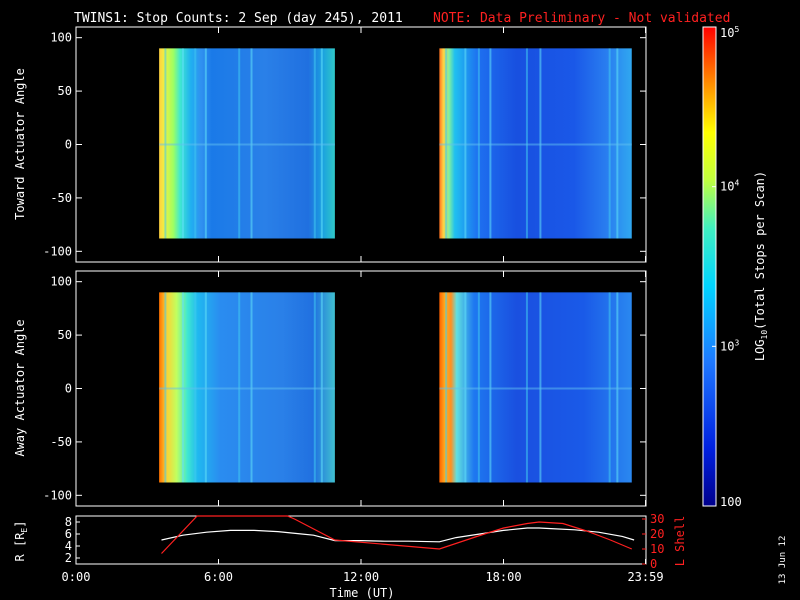 Image resolution: width=800 pixels, height=600 pixels. I want to click on radius-line, so click(398, 535).